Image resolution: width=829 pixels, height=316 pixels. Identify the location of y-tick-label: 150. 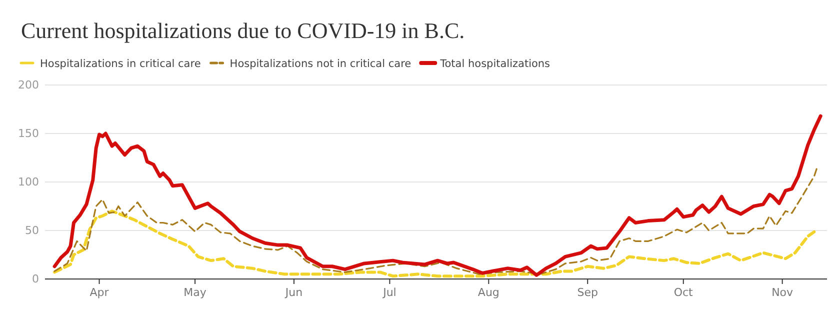
(28, 133).